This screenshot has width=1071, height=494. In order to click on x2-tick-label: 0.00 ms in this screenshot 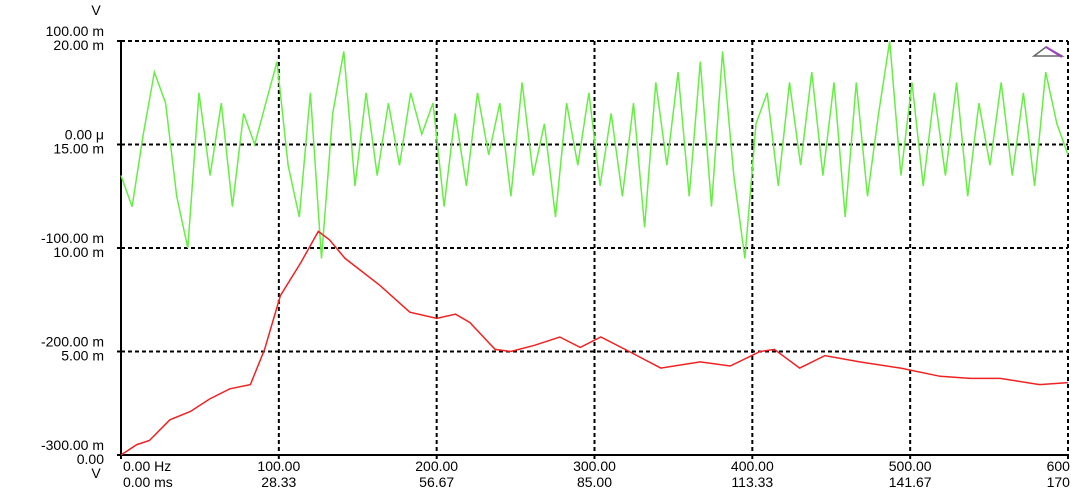, I will do `click(148, 482)`.